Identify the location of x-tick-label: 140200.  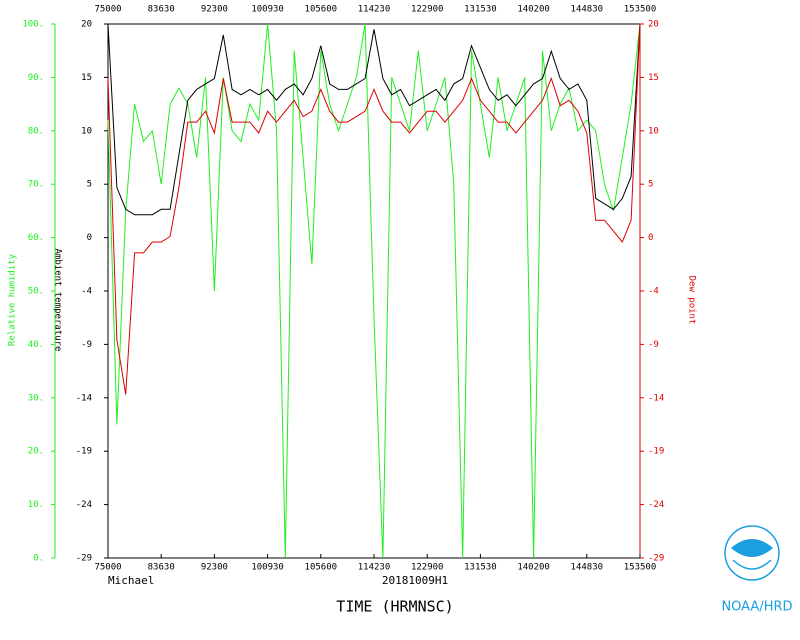
(533, 568).